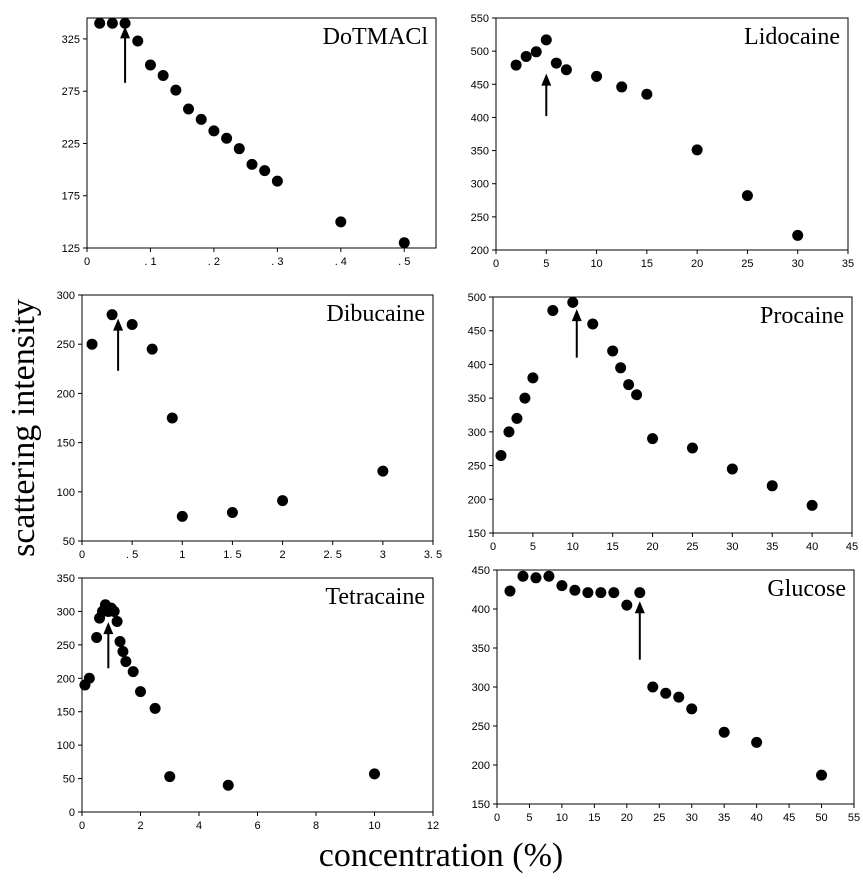 This screenshot has height=882, width=863. What do you see at coordinates (71, 249) in the screenshot?
I see `dotmacl-y-tick-label: 125` at bounding box center [71, 249].